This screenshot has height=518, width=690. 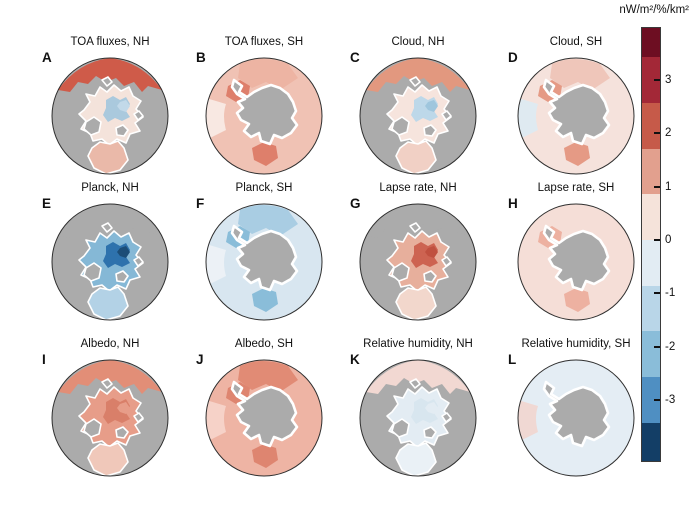 What do you see at coordinates (264, 42) in the screenshot?
I see `panel-title: TOA fluxes, SH` at bounding box center [264, 42].